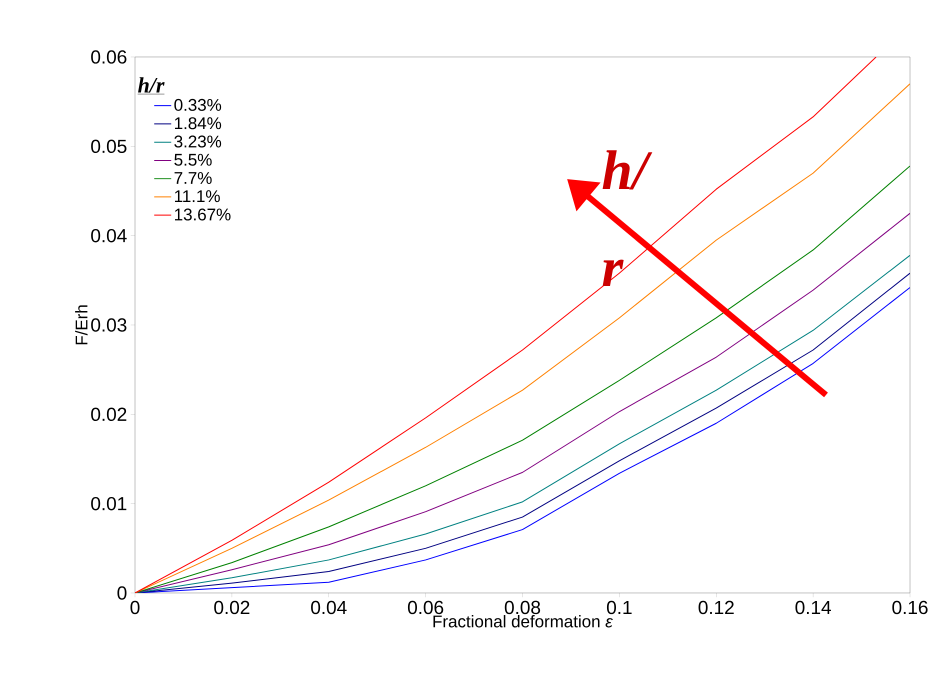  I want to click on legend-label: 3.23%, so click(198, 142).